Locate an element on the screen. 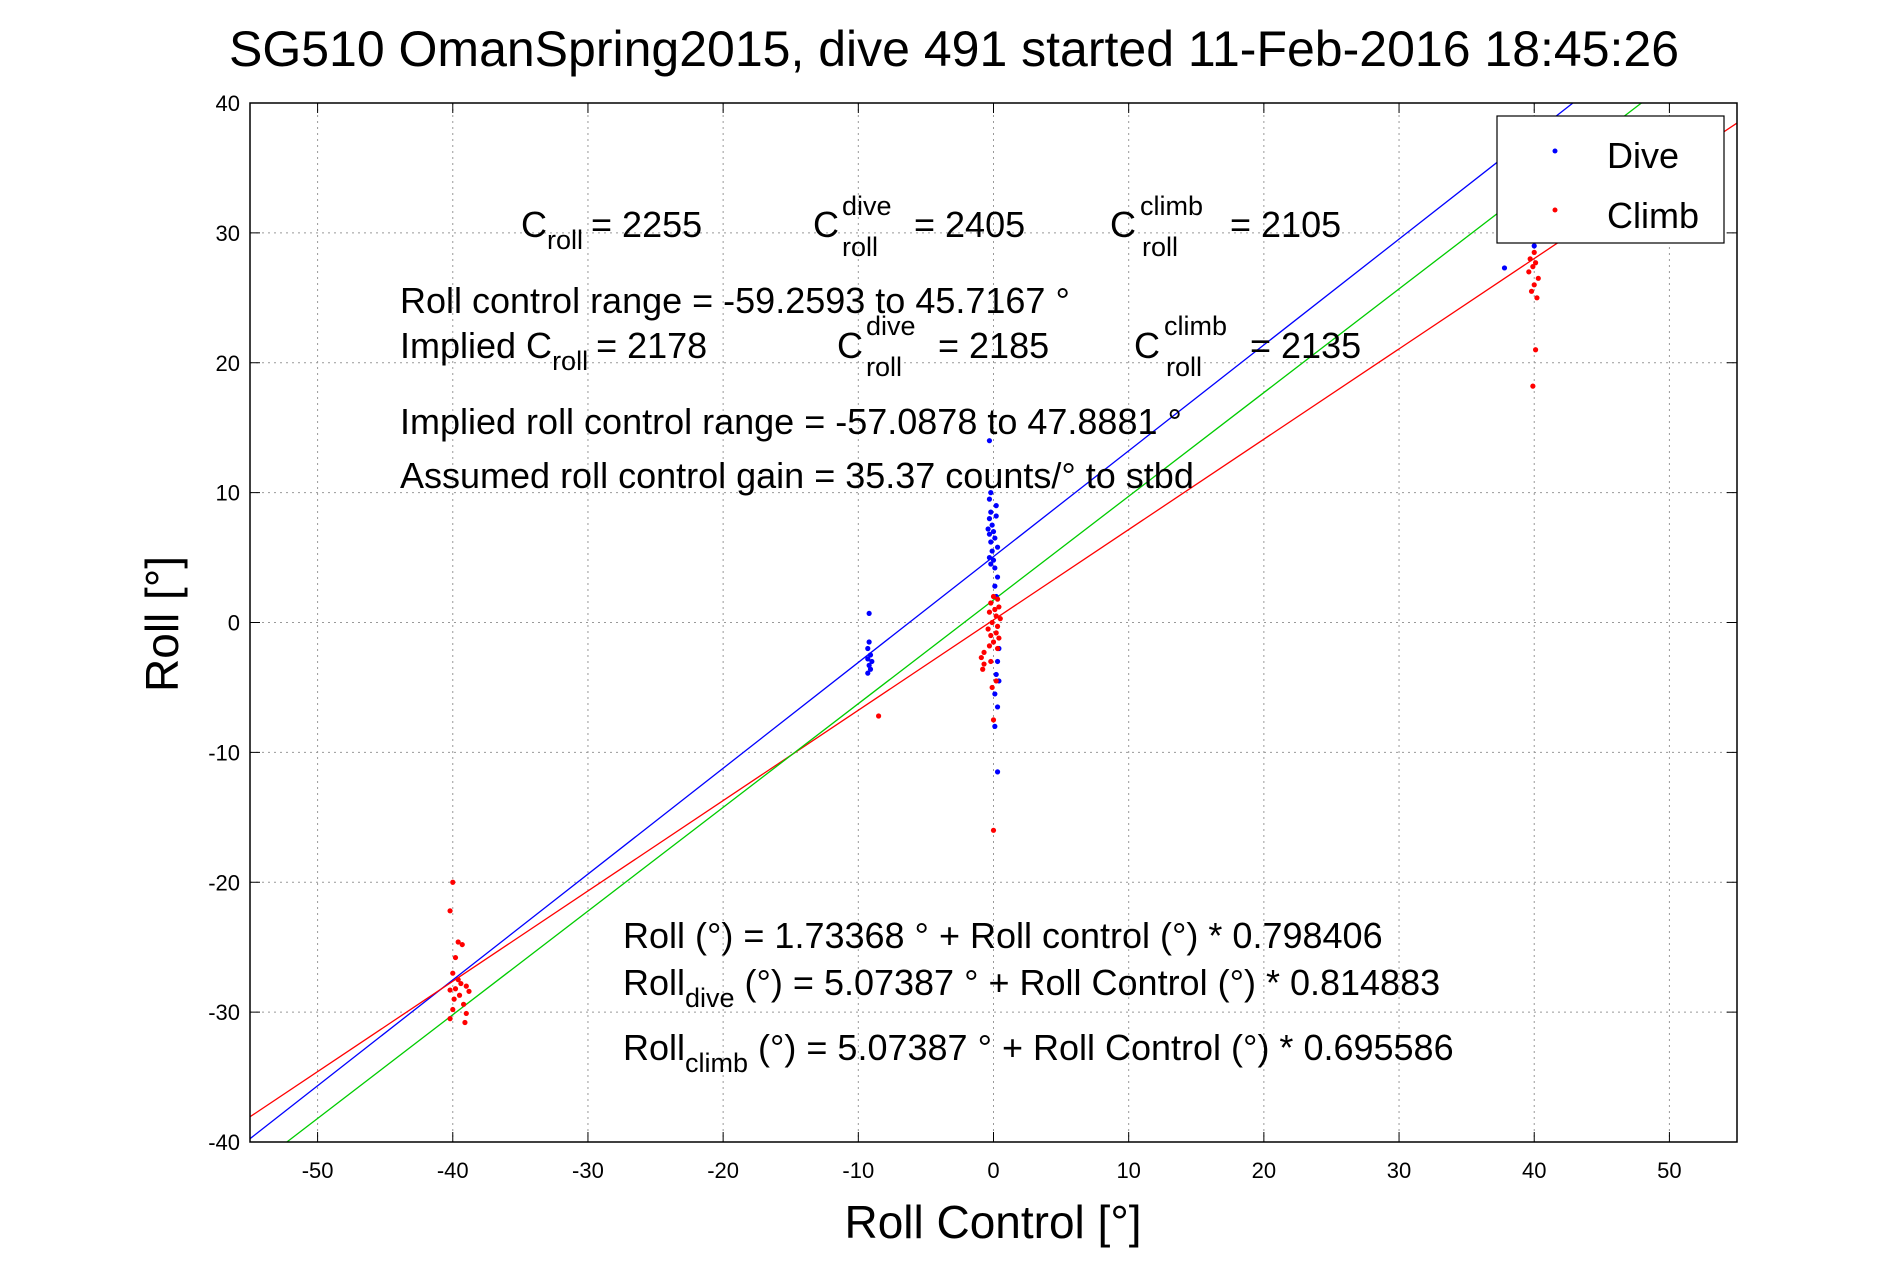 This screenshot has width=1891, height=1262. annotation-c-roll: Croll = 2255 is located at coordinates (611, 229).